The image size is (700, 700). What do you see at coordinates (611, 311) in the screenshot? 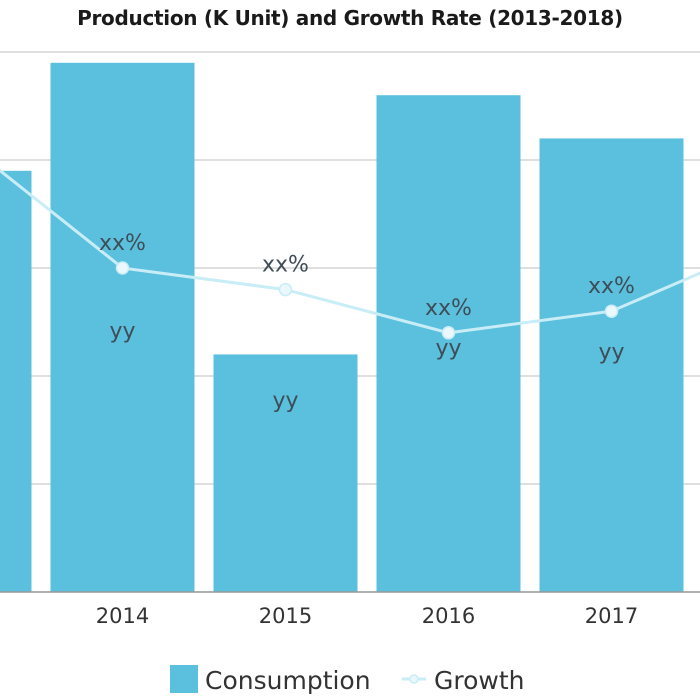
I see `growth-point-2017` at bounding box center [611, 311].